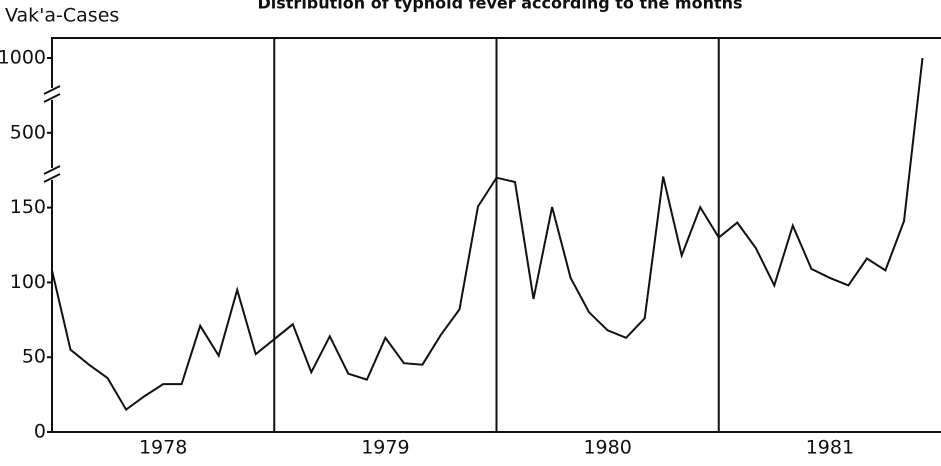 This screenshot has height=466, width=941. What do you see at coordinates (28, 132) in the screenshot?
I see `y-tick-label: 500` at bounding box center [28, 132].